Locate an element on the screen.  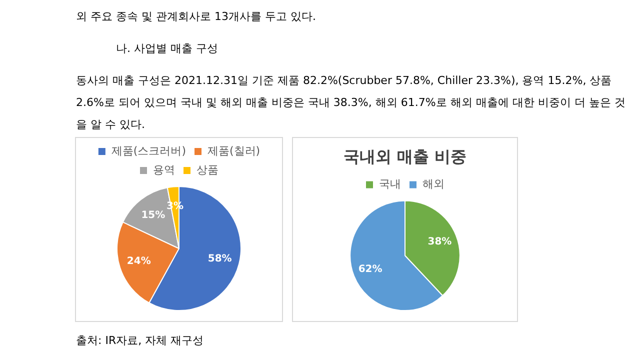
data-label: 58% is located at coordinates (220, 259).